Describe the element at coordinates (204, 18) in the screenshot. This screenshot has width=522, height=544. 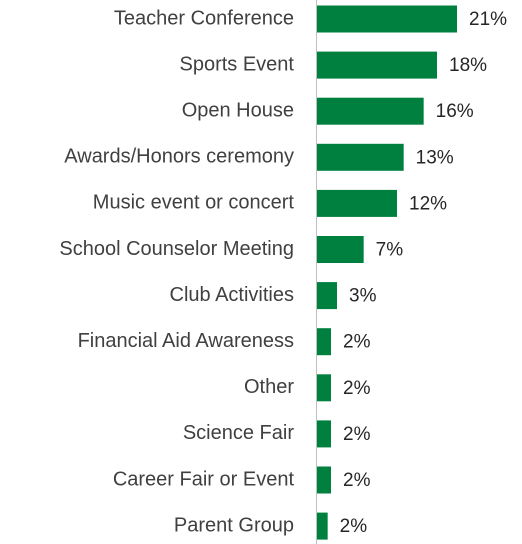
I see `category-label: Teacher Conference` at that location.